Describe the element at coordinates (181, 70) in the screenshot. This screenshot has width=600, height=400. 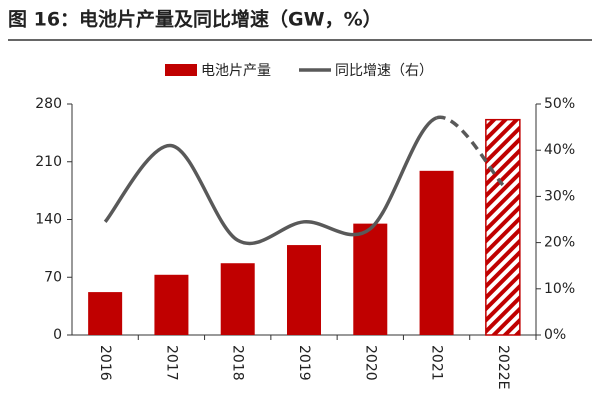
I see `legend-swatch` at that location.